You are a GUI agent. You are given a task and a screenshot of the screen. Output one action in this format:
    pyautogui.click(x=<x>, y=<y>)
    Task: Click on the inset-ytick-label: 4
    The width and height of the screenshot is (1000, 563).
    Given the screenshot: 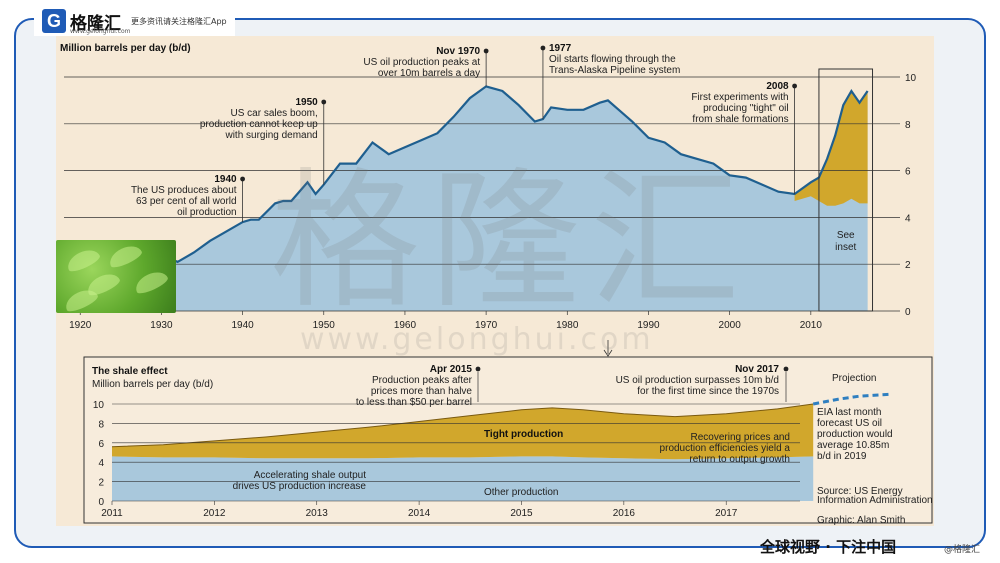 What is the action you would take?
    pyautogui.click(x=101, y=463)
    